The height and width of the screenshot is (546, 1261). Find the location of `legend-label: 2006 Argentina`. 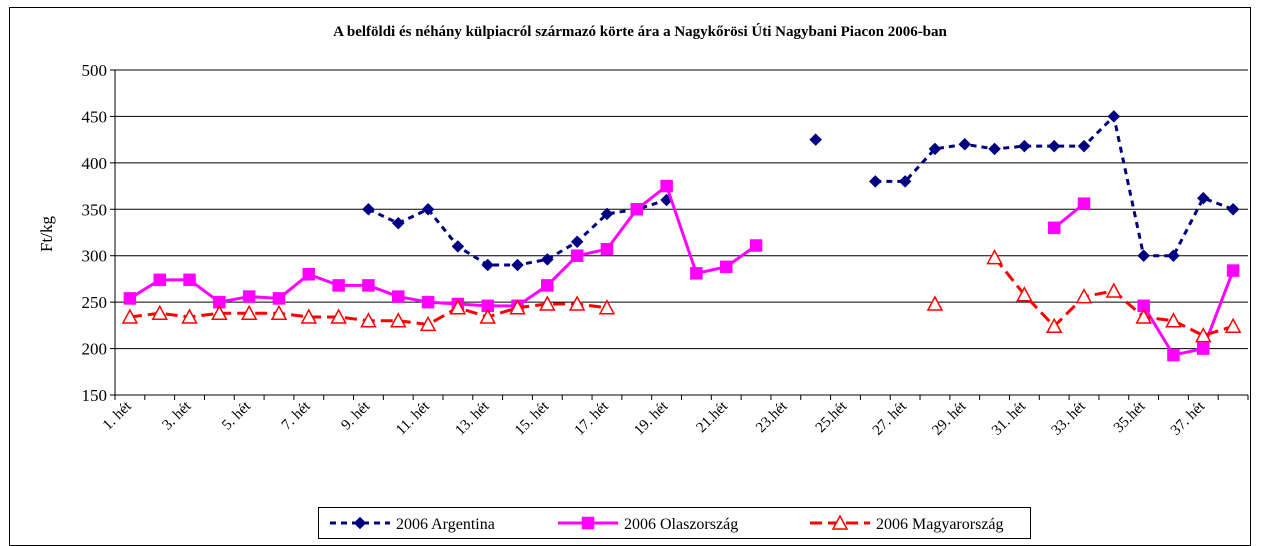

legend-label: 2006 Argentina is located at coordinates (445, 524).